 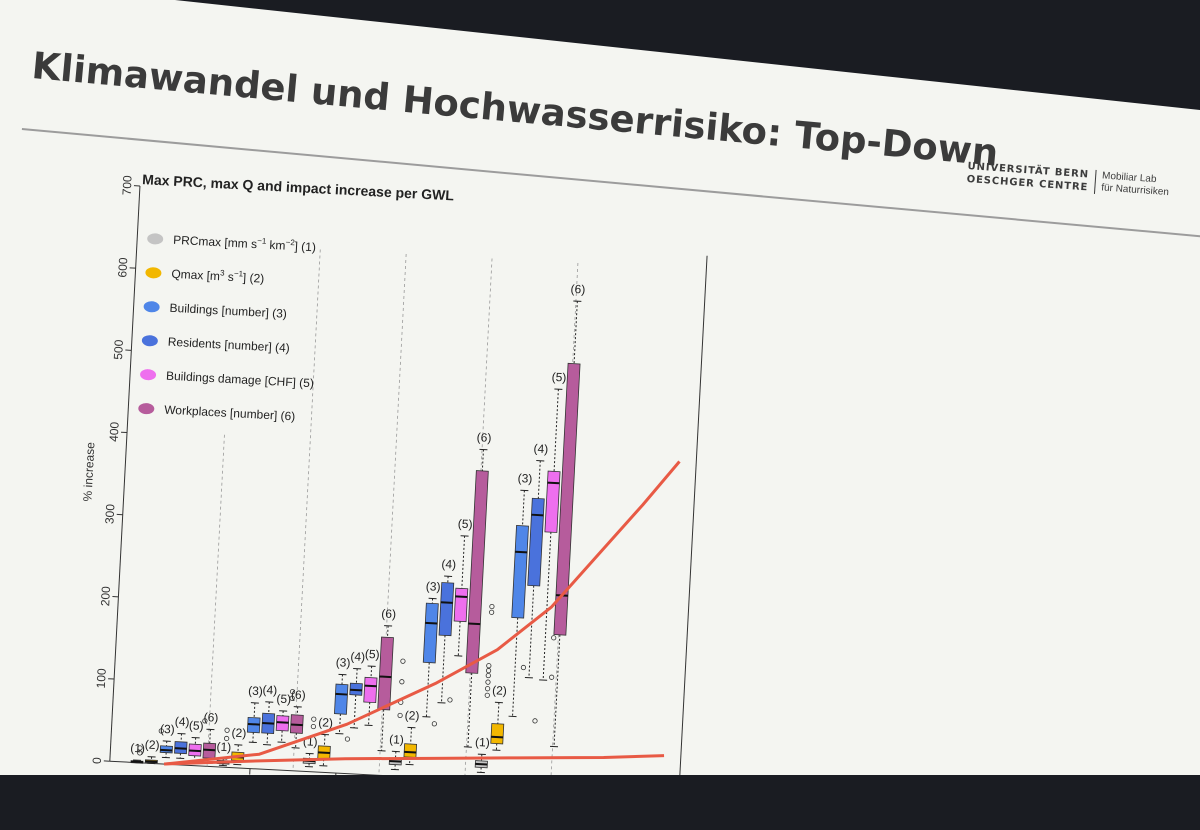 What do you see at coordinates (245, 243) in the screenshot?
I see `legend-label: PRCmax [mm s−1 km−2] (1)` at bounding box center [245, 243].